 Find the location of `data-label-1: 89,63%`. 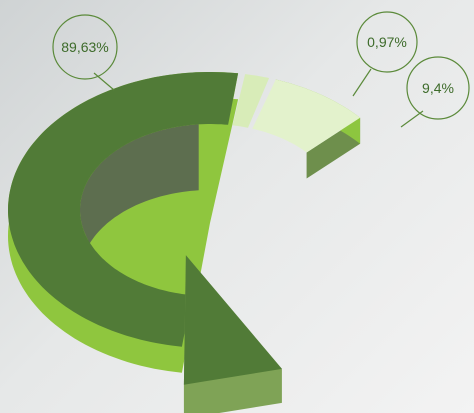

data-label-1: 89,63% is located at coordinates (84, 47).